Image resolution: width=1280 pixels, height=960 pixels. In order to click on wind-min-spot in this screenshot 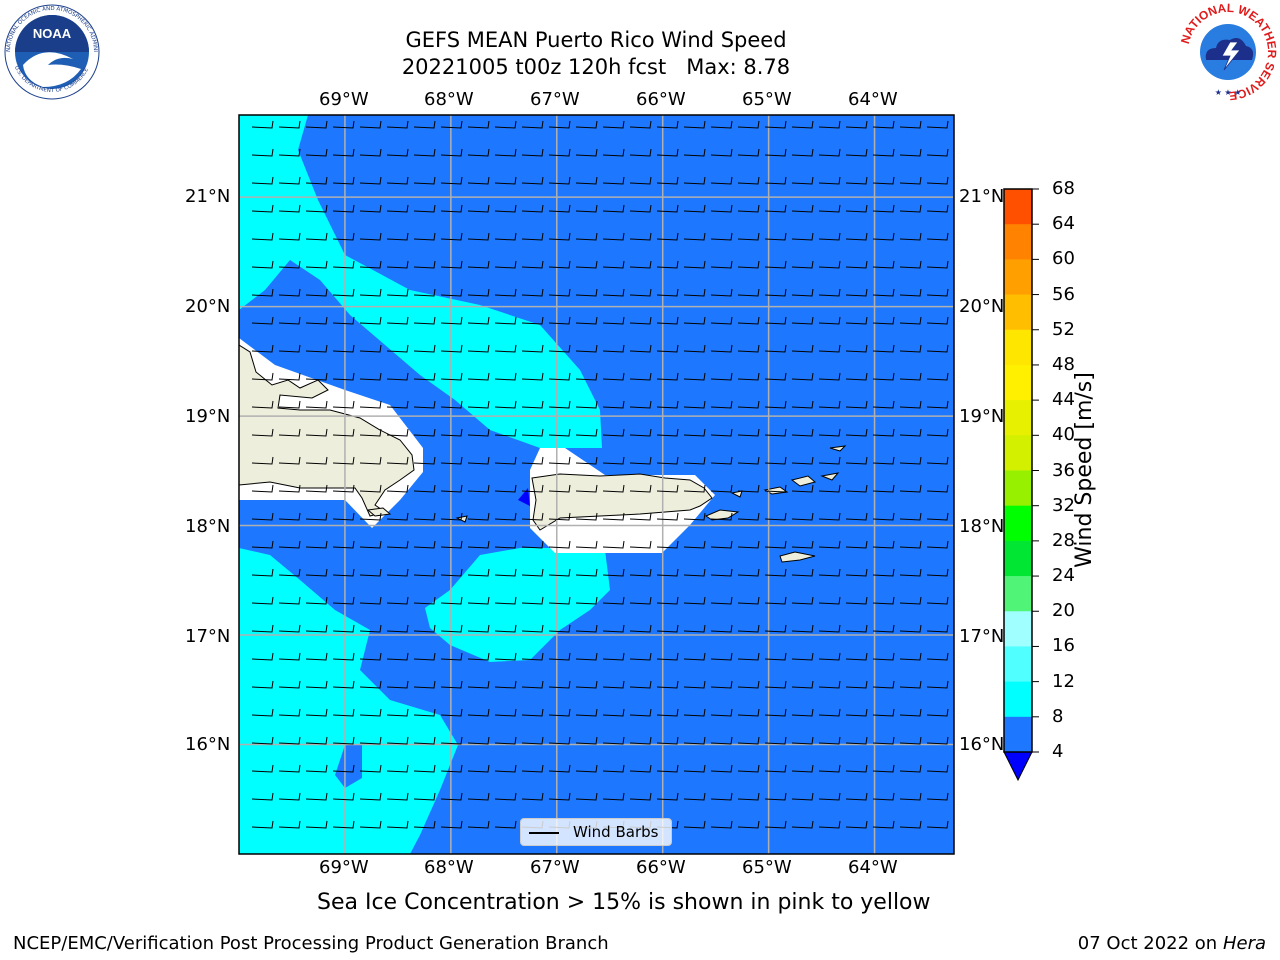, I will do `click(524, 497)`.